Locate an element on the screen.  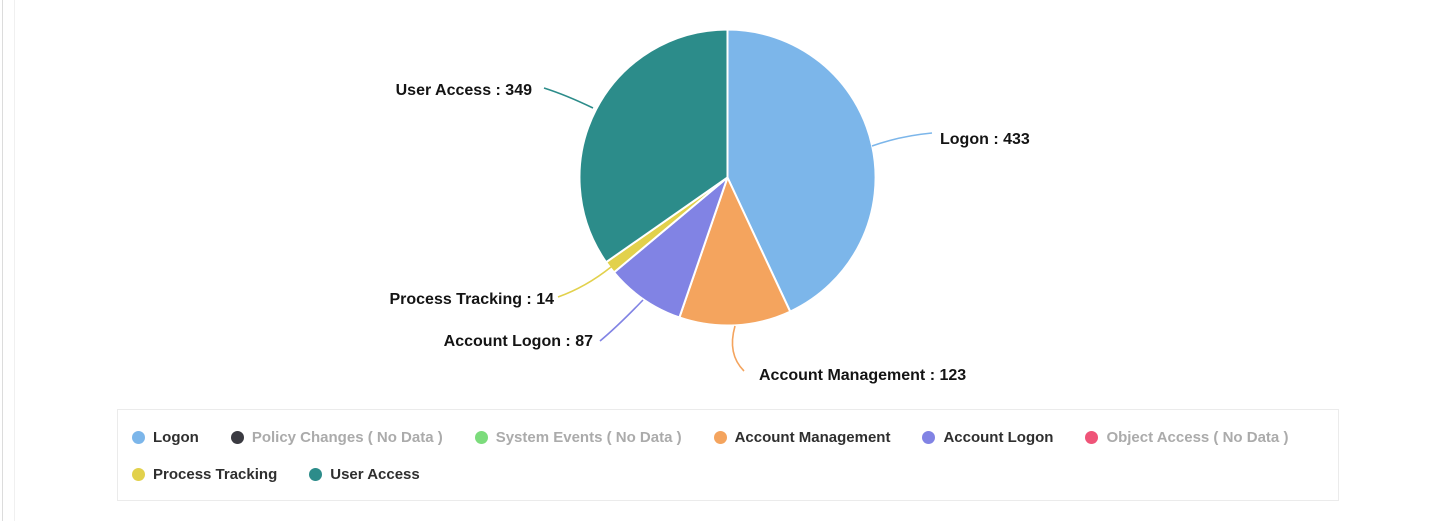
legend-item-label: System Events ( No Data ) is located at coordinates (588, 437).